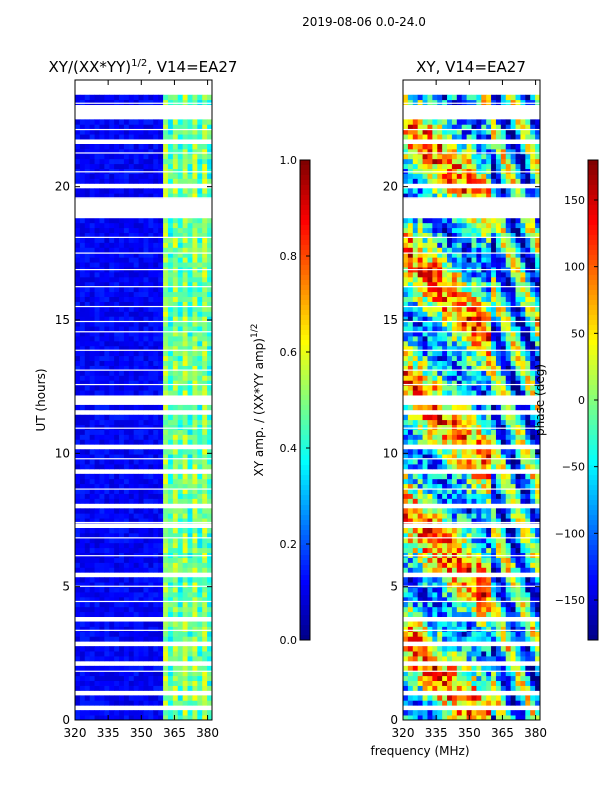  I want to click on flagged-row, so click(143, 103).